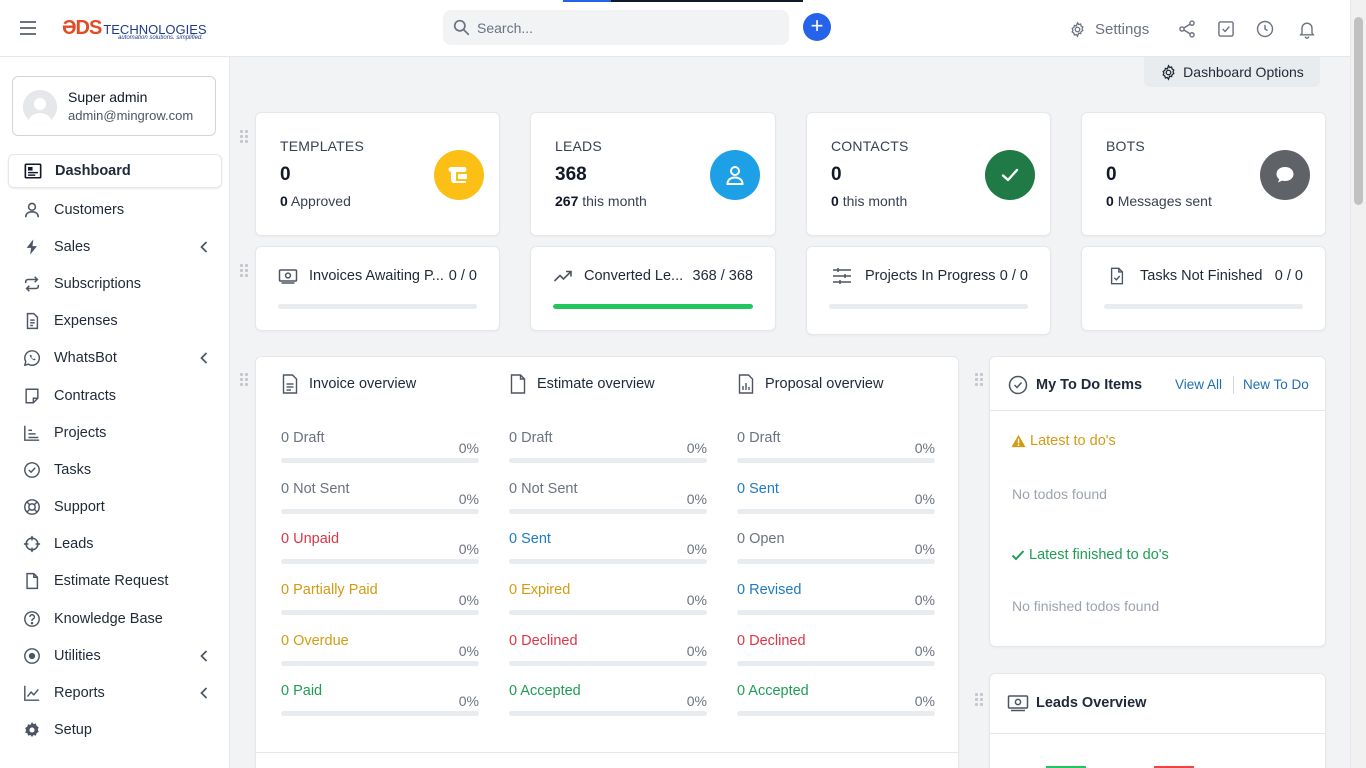 The height and width of the screenshot is (768, 1366). What do you see at coordinates (653, 288) in the screenshot?
I see `progress-card-converted-leads: Converted Le... 368 / 368` at bounding box center [653, 288].